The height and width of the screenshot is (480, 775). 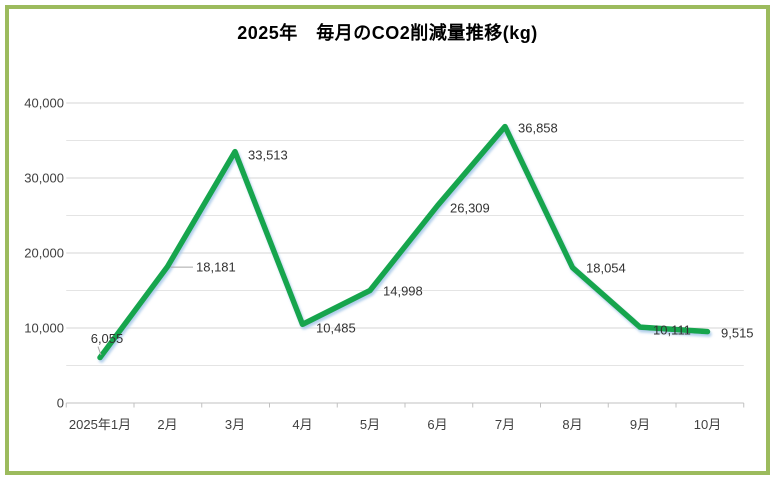 What do you see at coordinates (505, 424) in the screenshot?
I see `x-axis-tick-label: 7月` at bounding box center [505, 424].